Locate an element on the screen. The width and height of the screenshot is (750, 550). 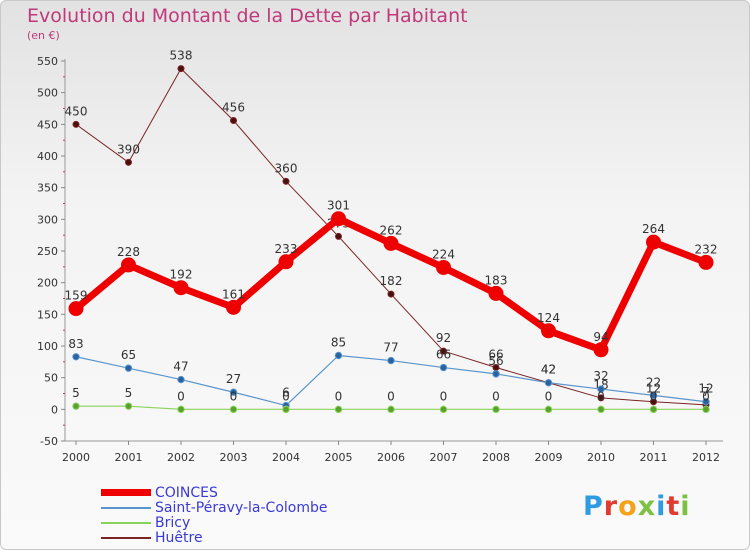
data-label-saint-peravy-la-colombe: 47 is located at coordinates (180, 367).